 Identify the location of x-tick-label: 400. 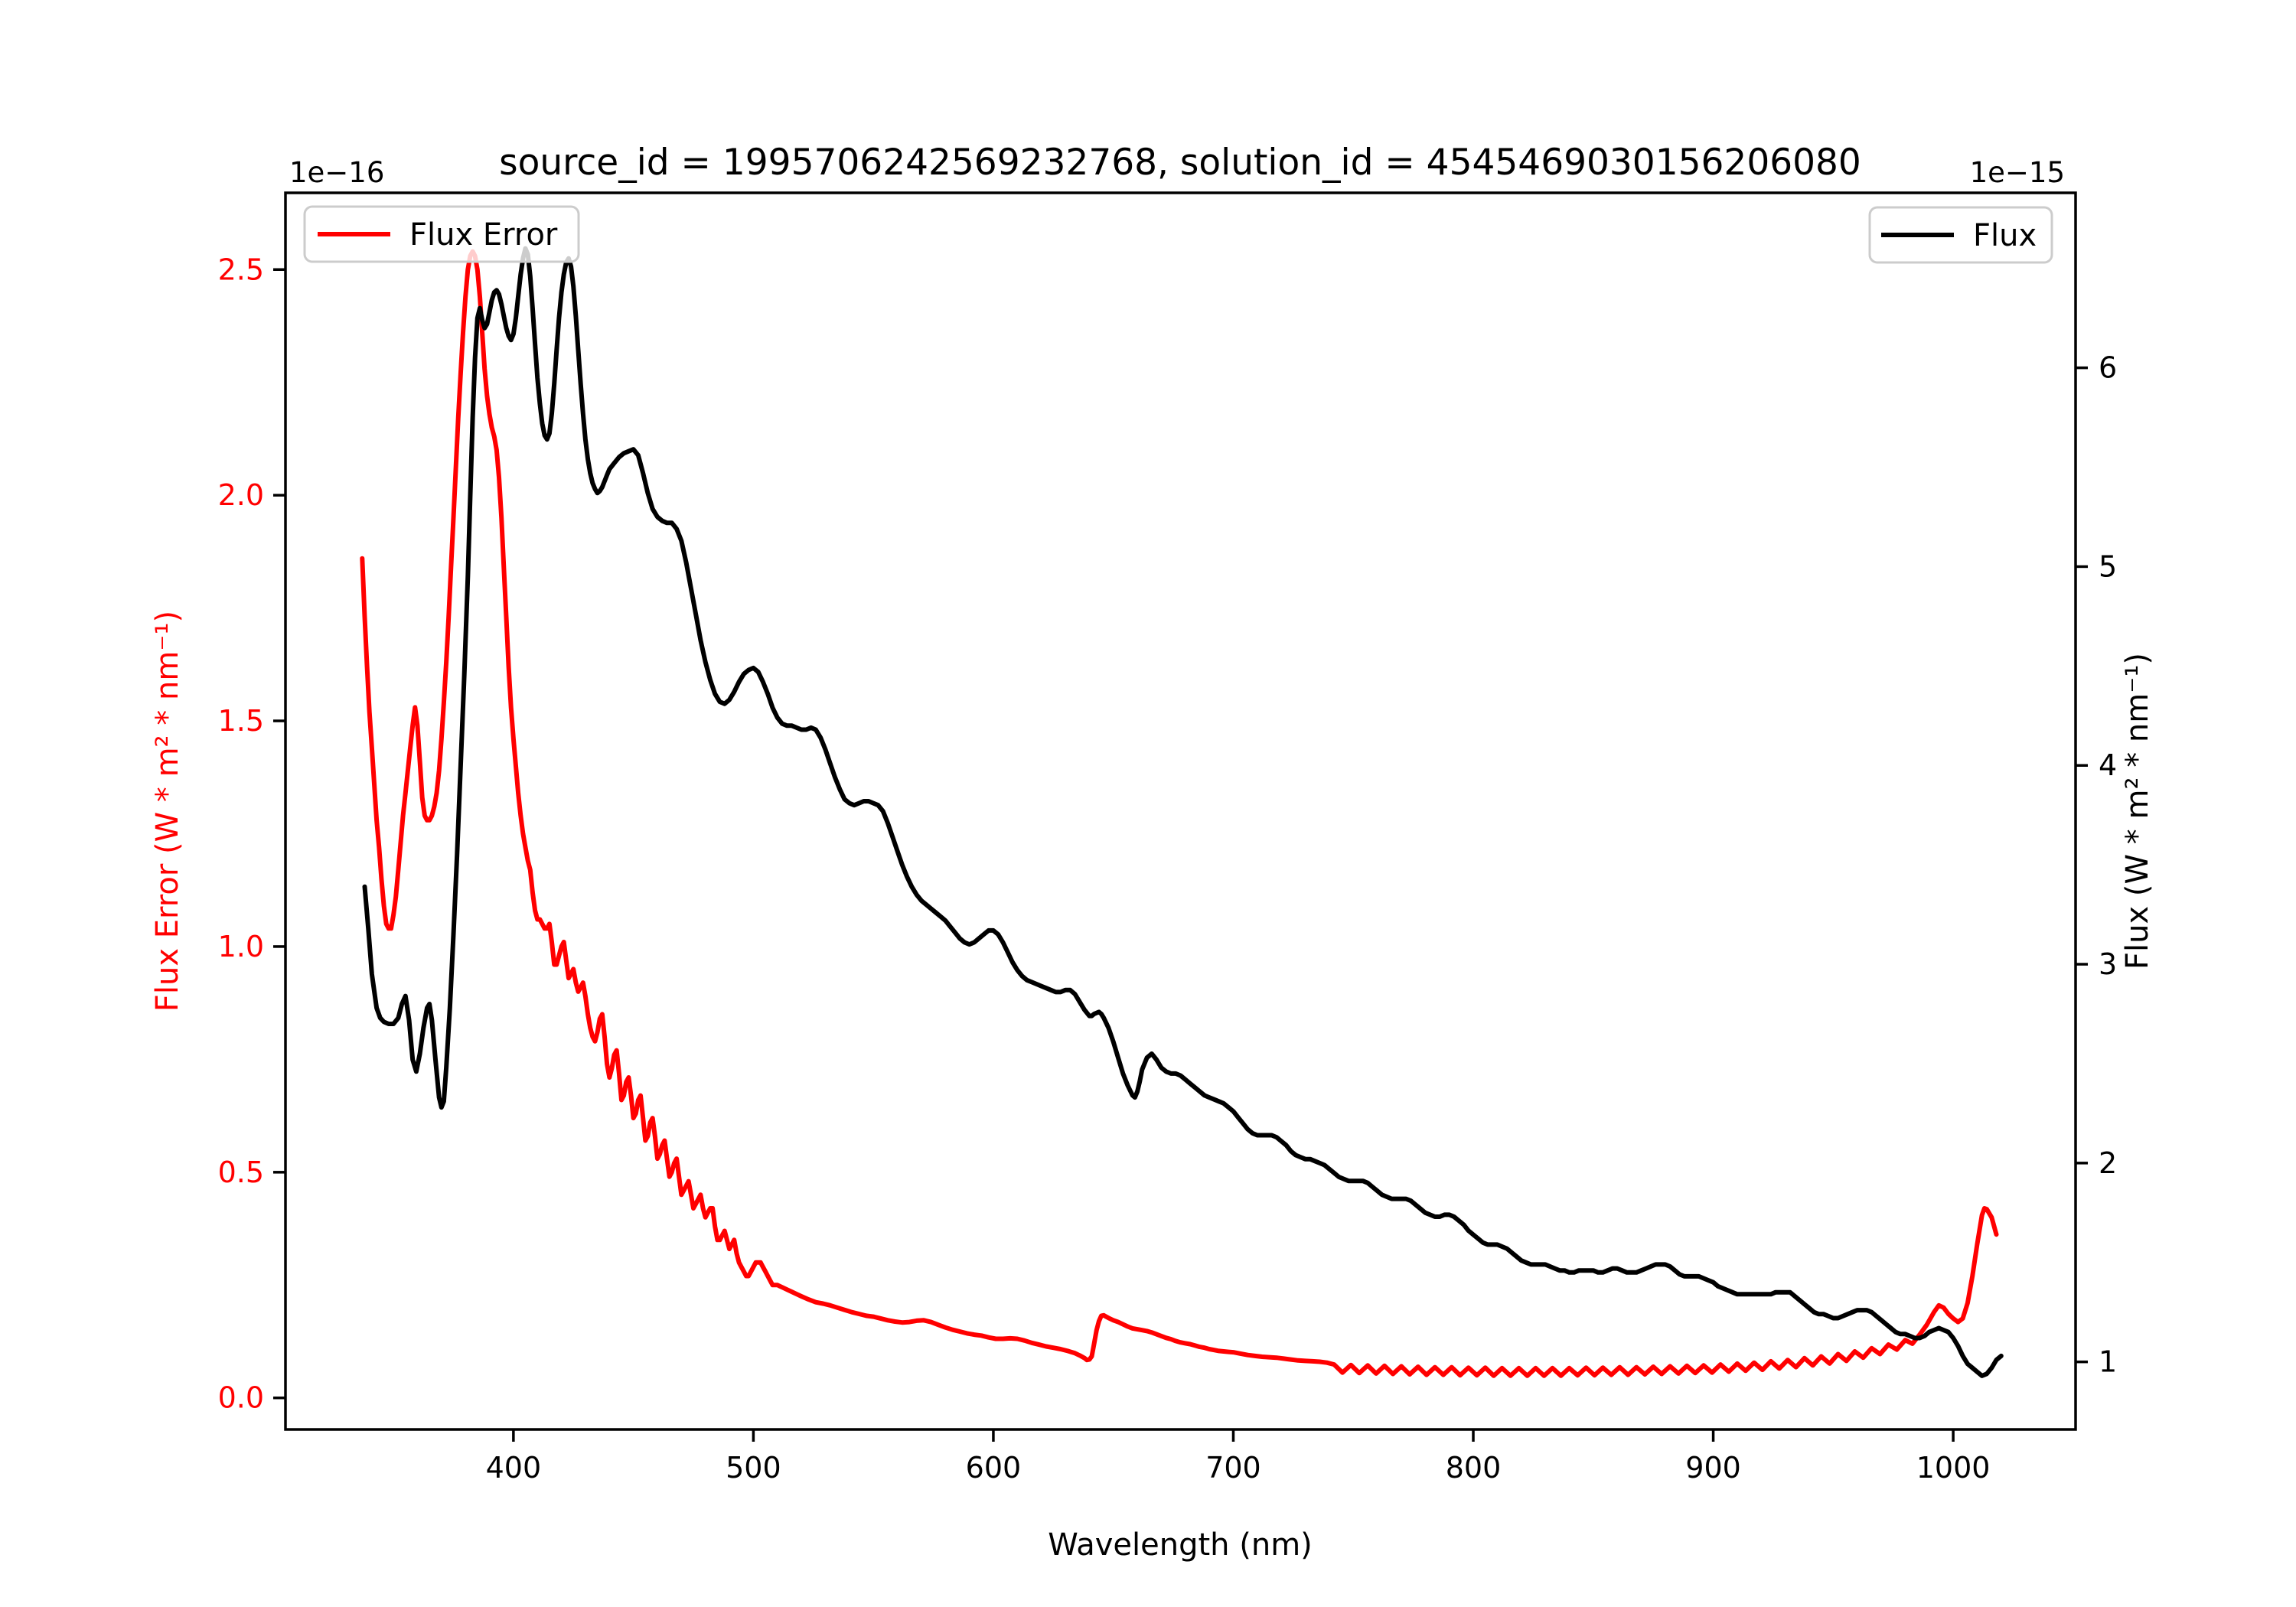
(514, 1468).